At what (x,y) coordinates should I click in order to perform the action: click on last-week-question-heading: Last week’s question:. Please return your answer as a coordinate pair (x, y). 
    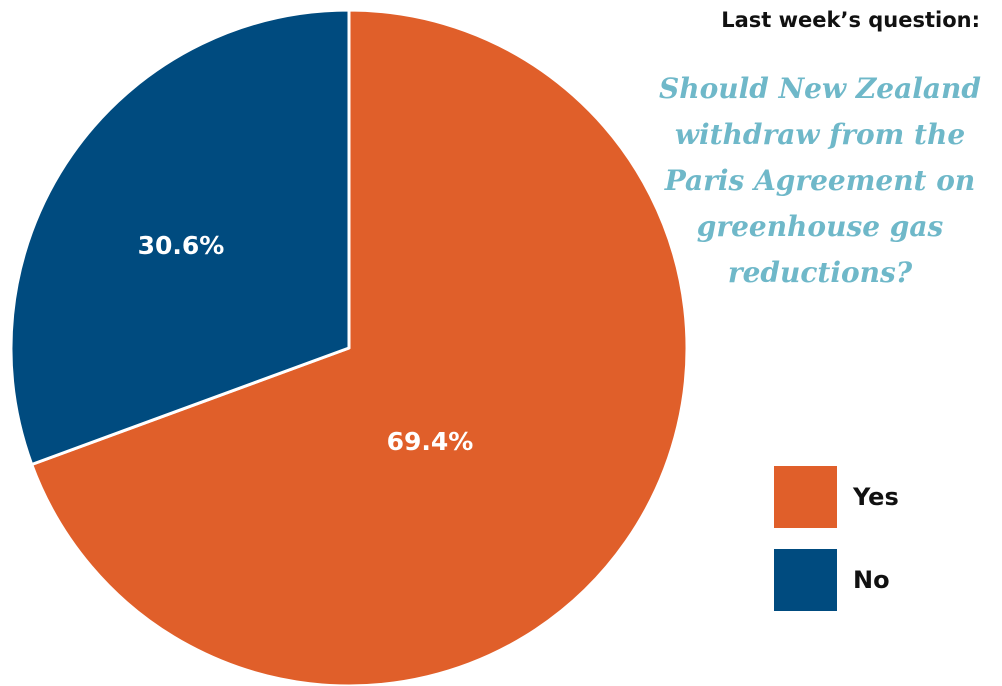
    Looking at the image, I should click on (850, 20).